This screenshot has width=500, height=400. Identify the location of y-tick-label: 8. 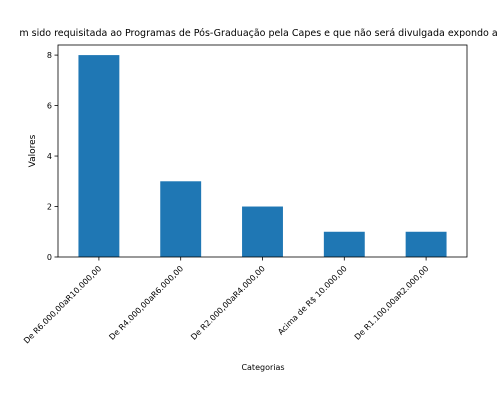
(49, 55).